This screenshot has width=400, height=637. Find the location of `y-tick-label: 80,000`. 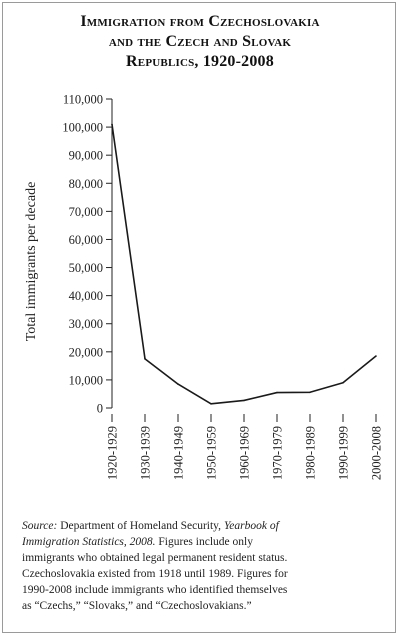

y-tick-label: 80,000 is located at coordinates (86, 184).